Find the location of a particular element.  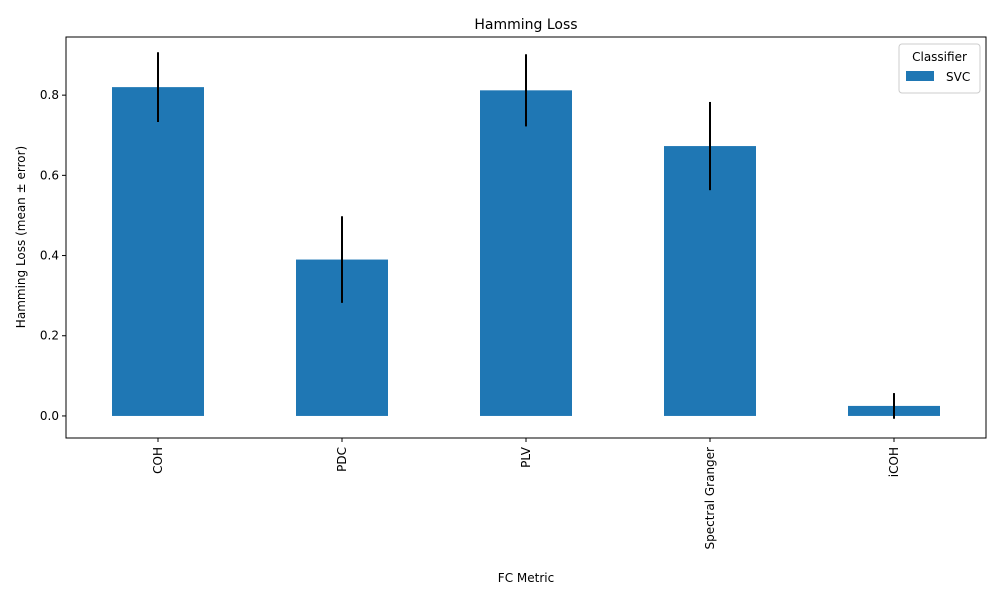

x-axis-label: FC Metric is located at coordinates (526, 578).